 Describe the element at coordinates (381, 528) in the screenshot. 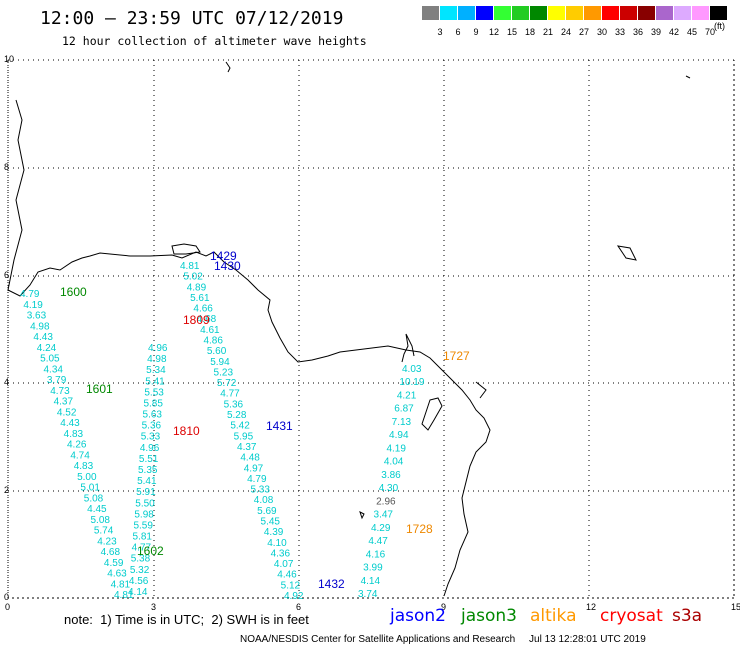

I see `wave-height-value: 4.29` at that location.